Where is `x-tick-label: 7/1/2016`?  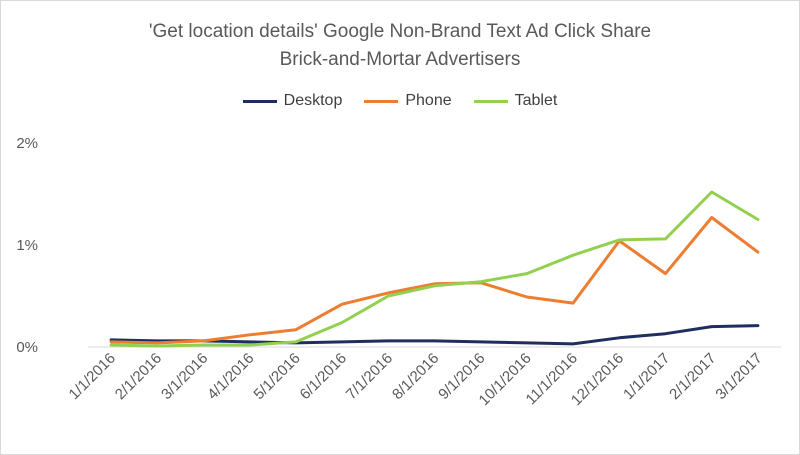 x-tick-label: 7/1/2016 is located at coordinates (369, 376).